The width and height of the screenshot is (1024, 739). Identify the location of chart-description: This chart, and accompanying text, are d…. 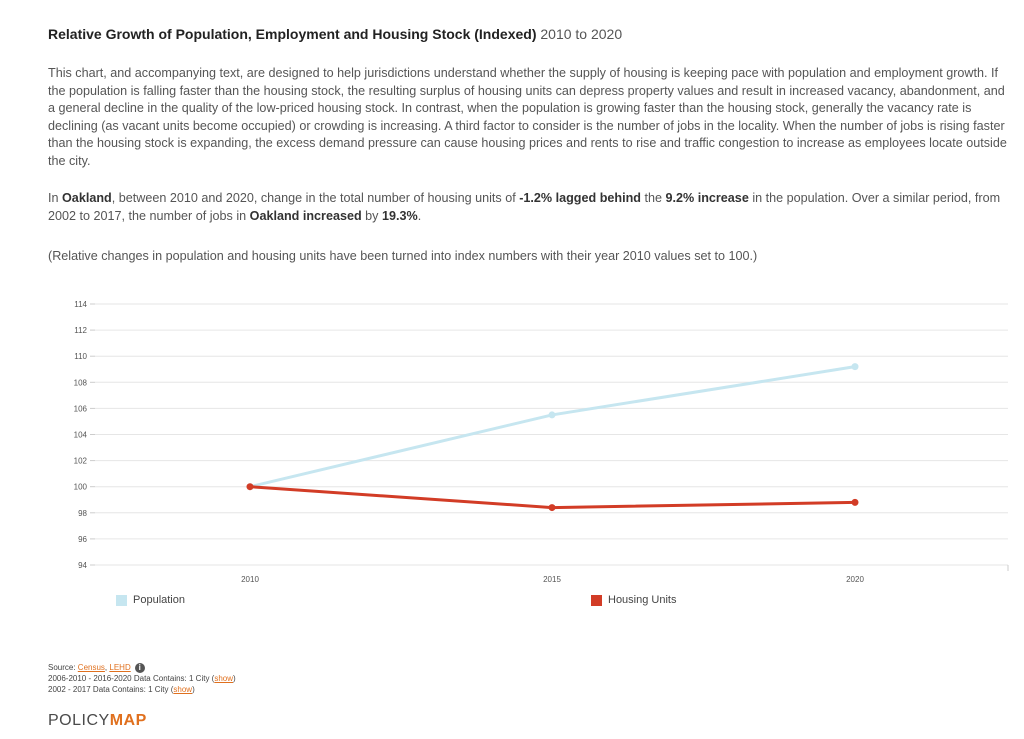
(527, 117).